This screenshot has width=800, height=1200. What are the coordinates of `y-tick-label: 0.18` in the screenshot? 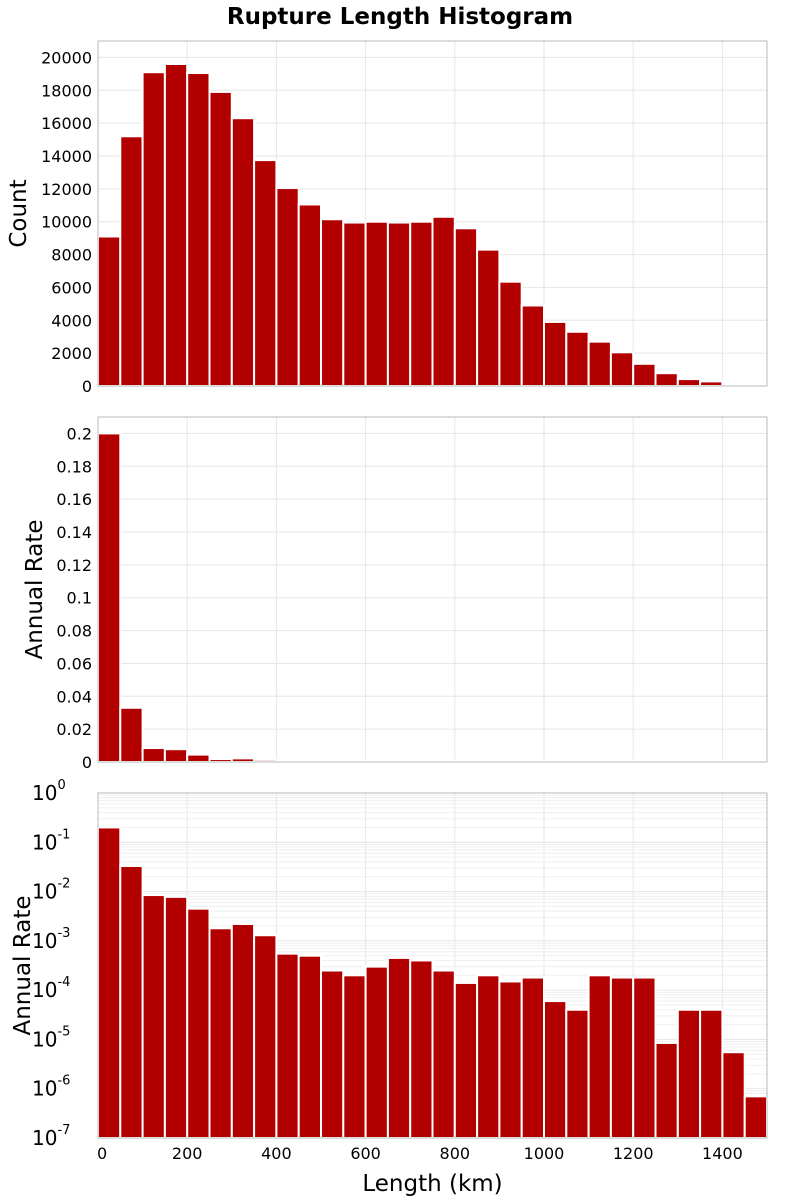 It's located at (74, 466).